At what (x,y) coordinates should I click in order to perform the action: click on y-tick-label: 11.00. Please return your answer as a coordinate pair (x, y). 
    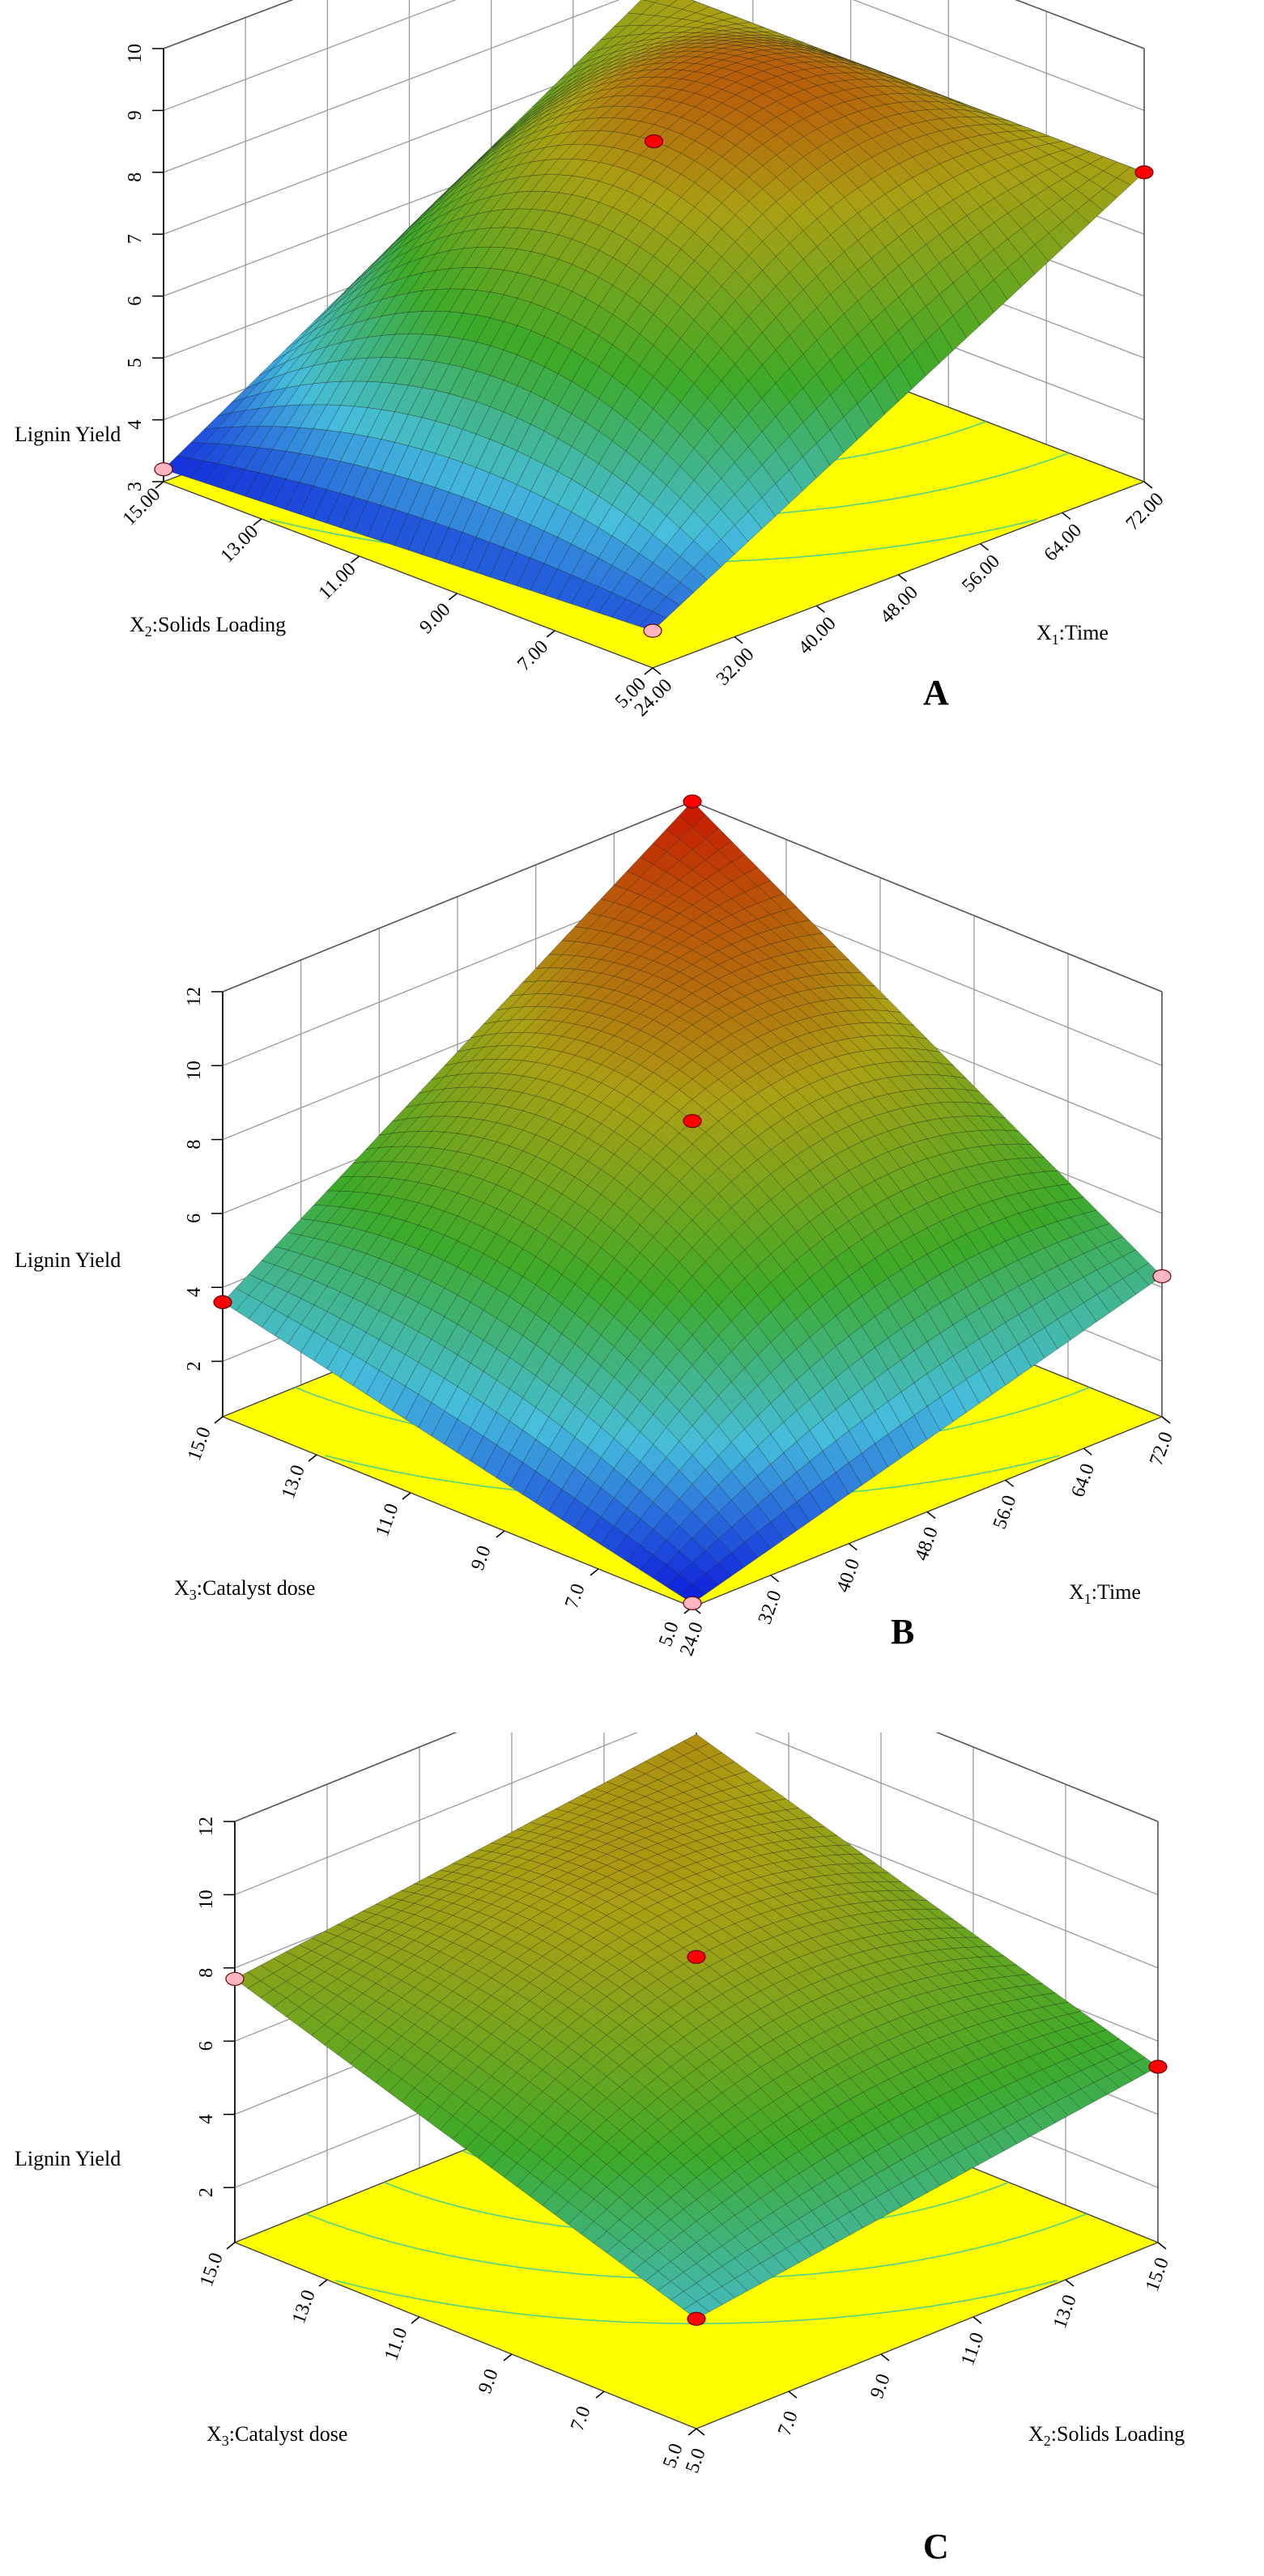
    Looking at the image, I should click on (337, 581).